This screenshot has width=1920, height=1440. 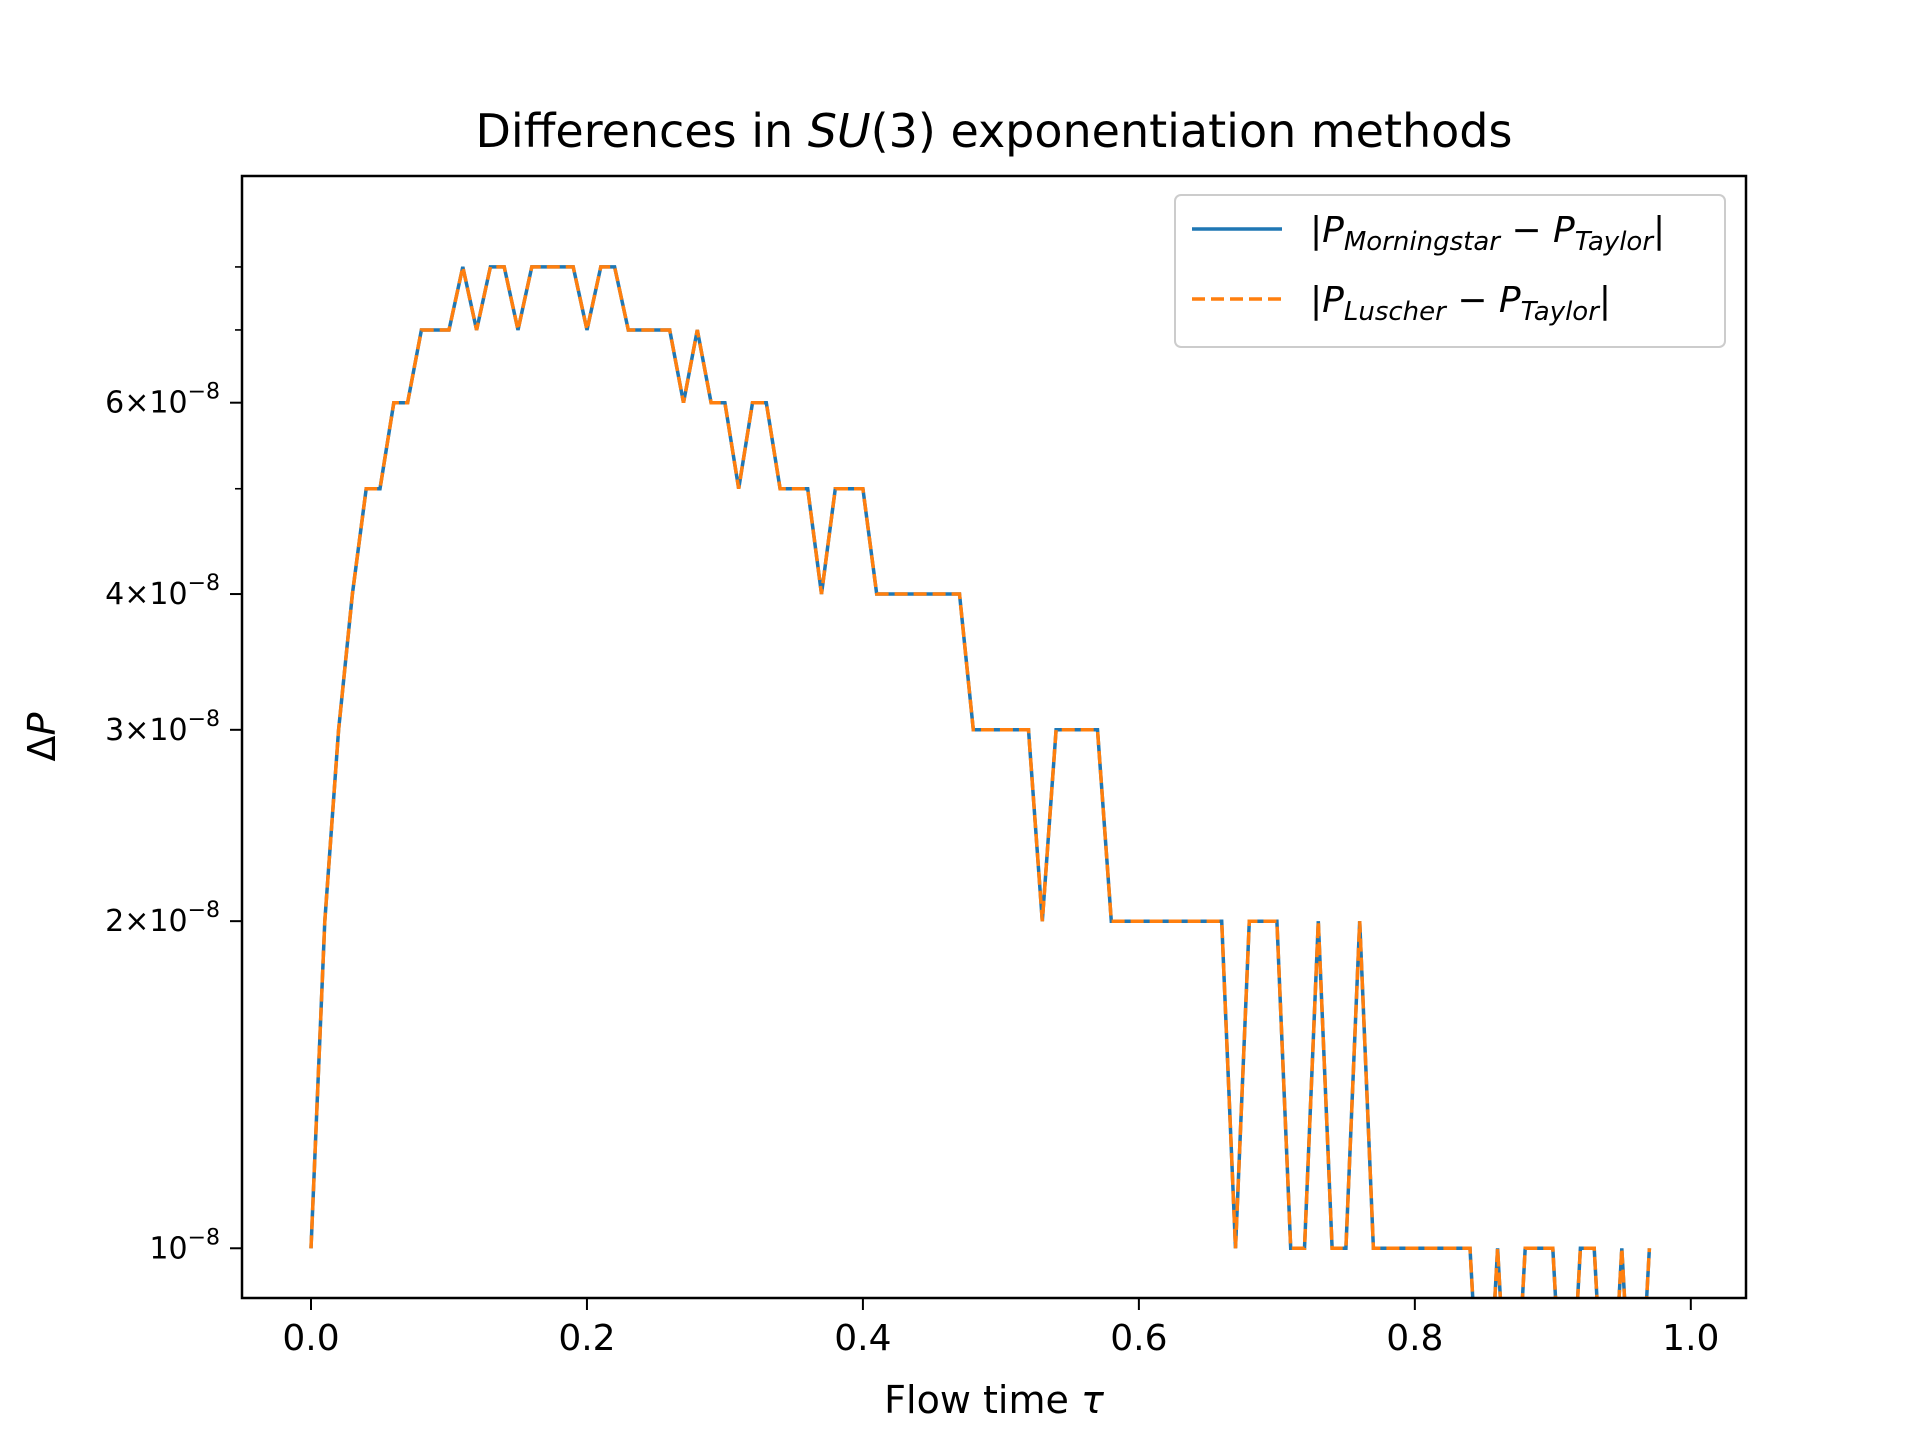 What do you see at coordinates (310, 1338) in the screenshot?
I see `x-tick-label: 0.0` at bounding box center [310, 1338].